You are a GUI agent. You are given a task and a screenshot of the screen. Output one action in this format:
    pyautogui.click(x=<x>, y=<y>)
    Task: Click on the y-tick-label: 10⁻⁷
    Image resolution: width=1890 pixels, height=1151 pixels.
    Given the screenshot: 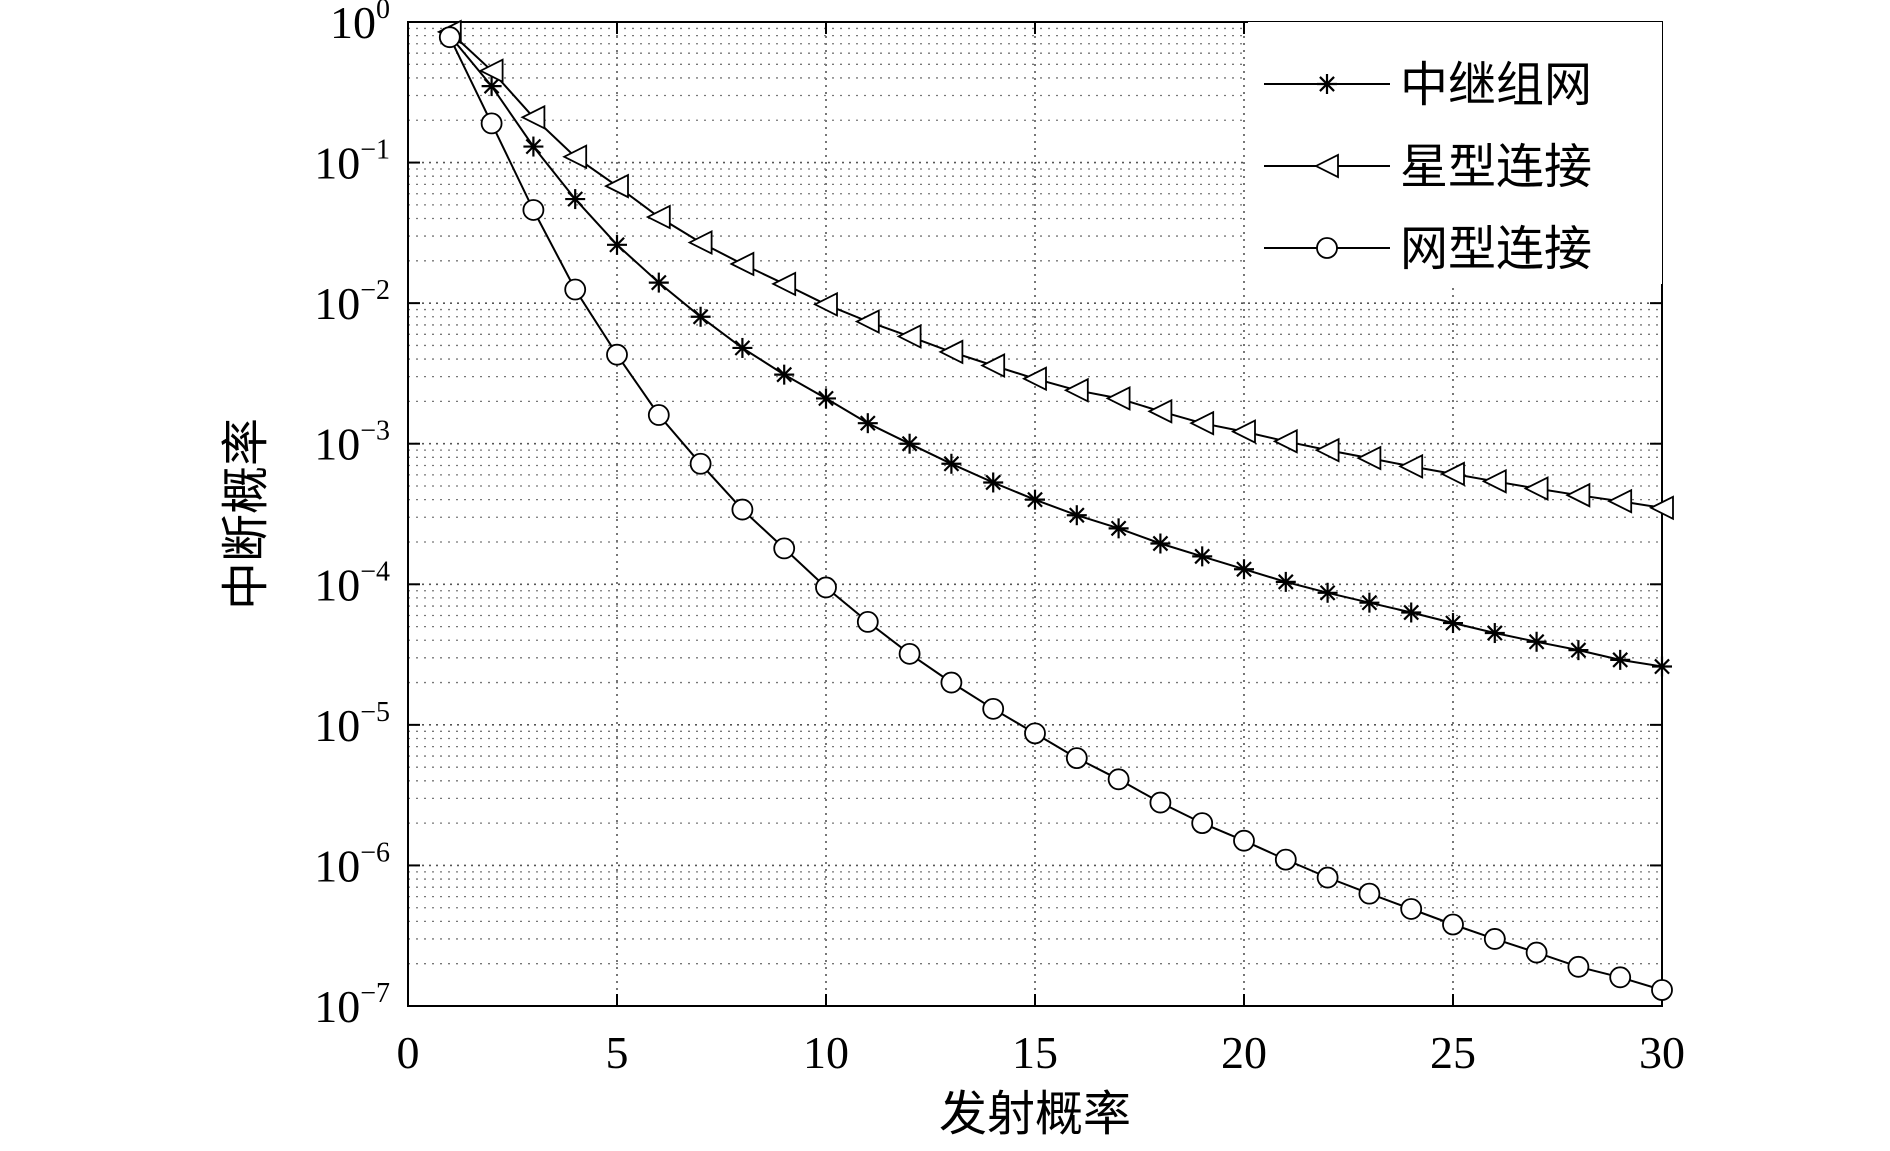 What is the action you would take?
    pyautogui.click(x=352, y=1005)
    